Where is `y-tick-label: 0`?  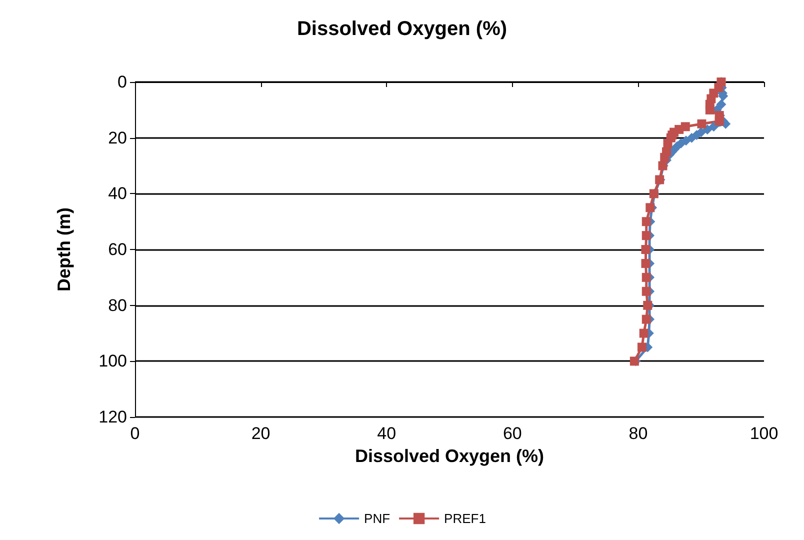
y-tick-label: 0 is located at coordinates (122, 82).